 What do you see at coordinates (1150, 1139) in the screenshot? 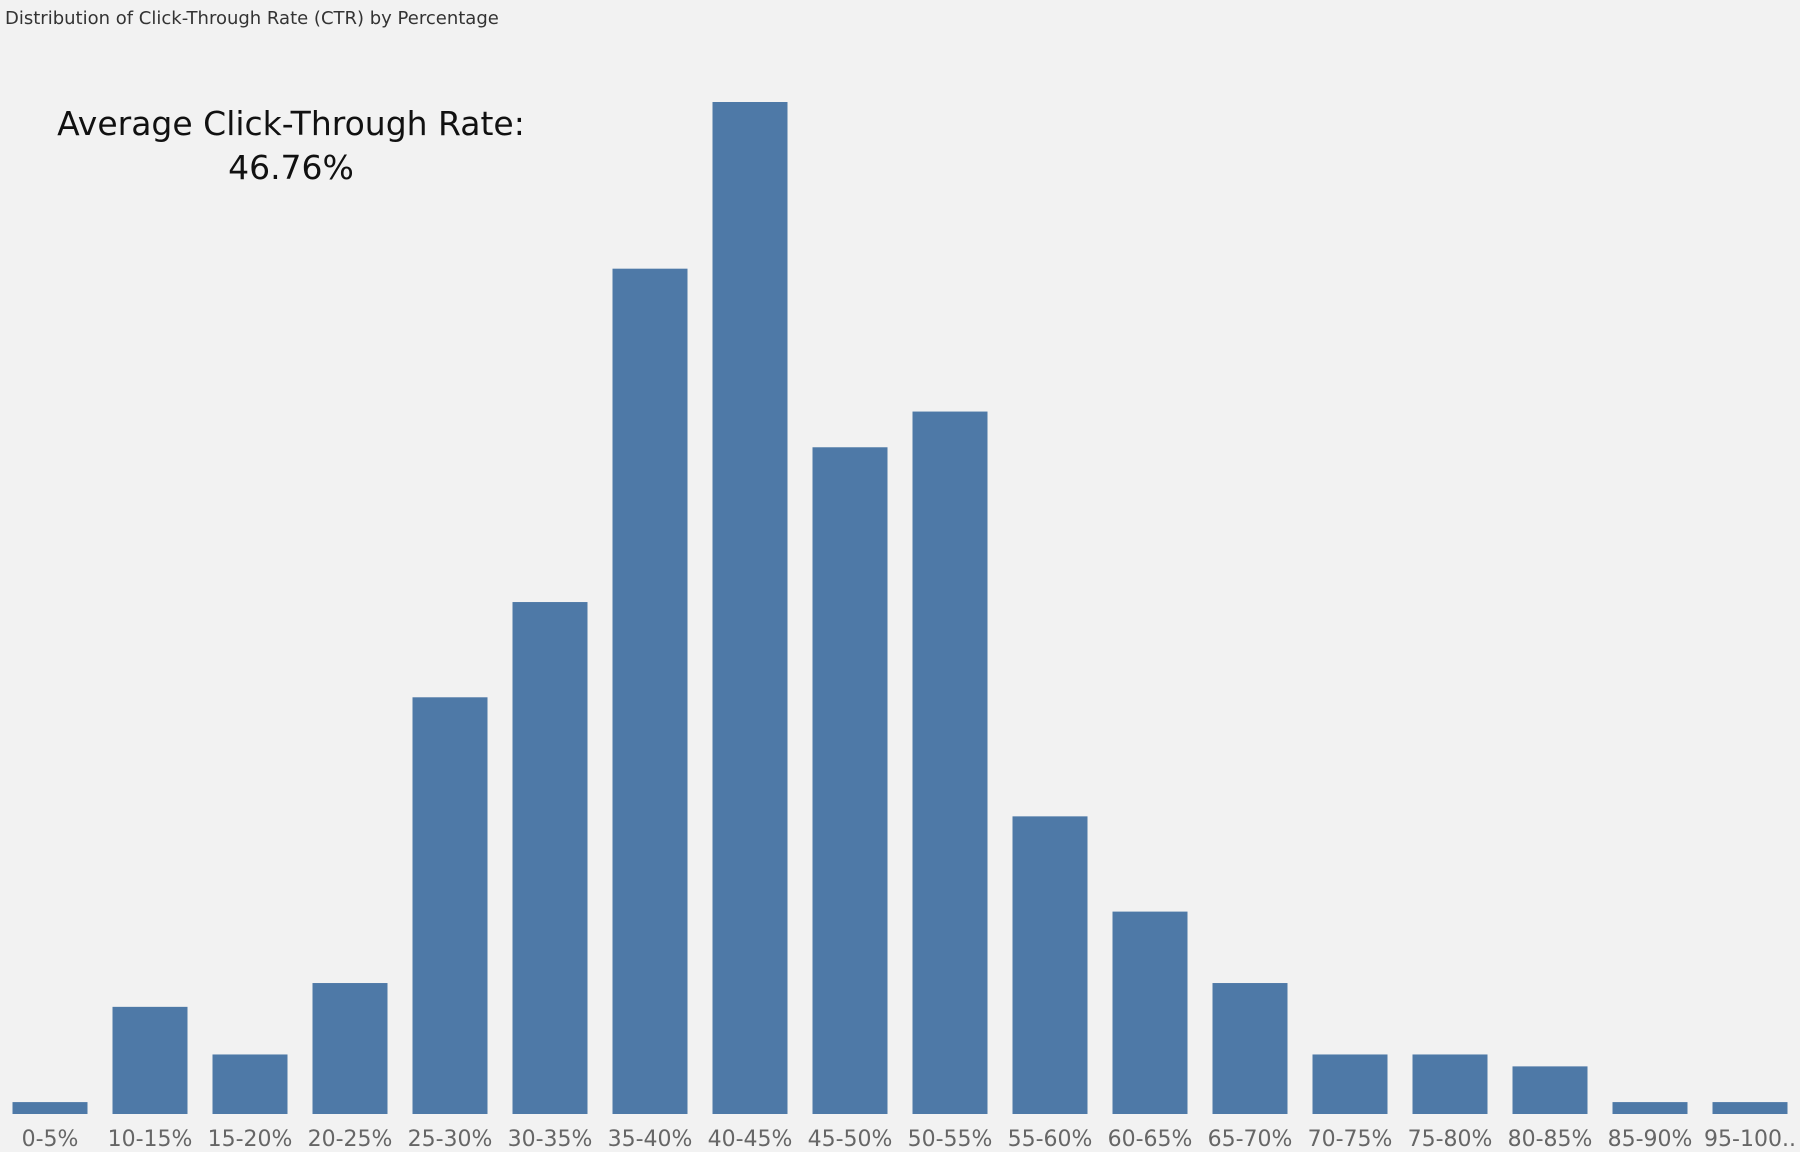
I see `x-tick-label: 60-65%` at bounding box center [1150, 1139].